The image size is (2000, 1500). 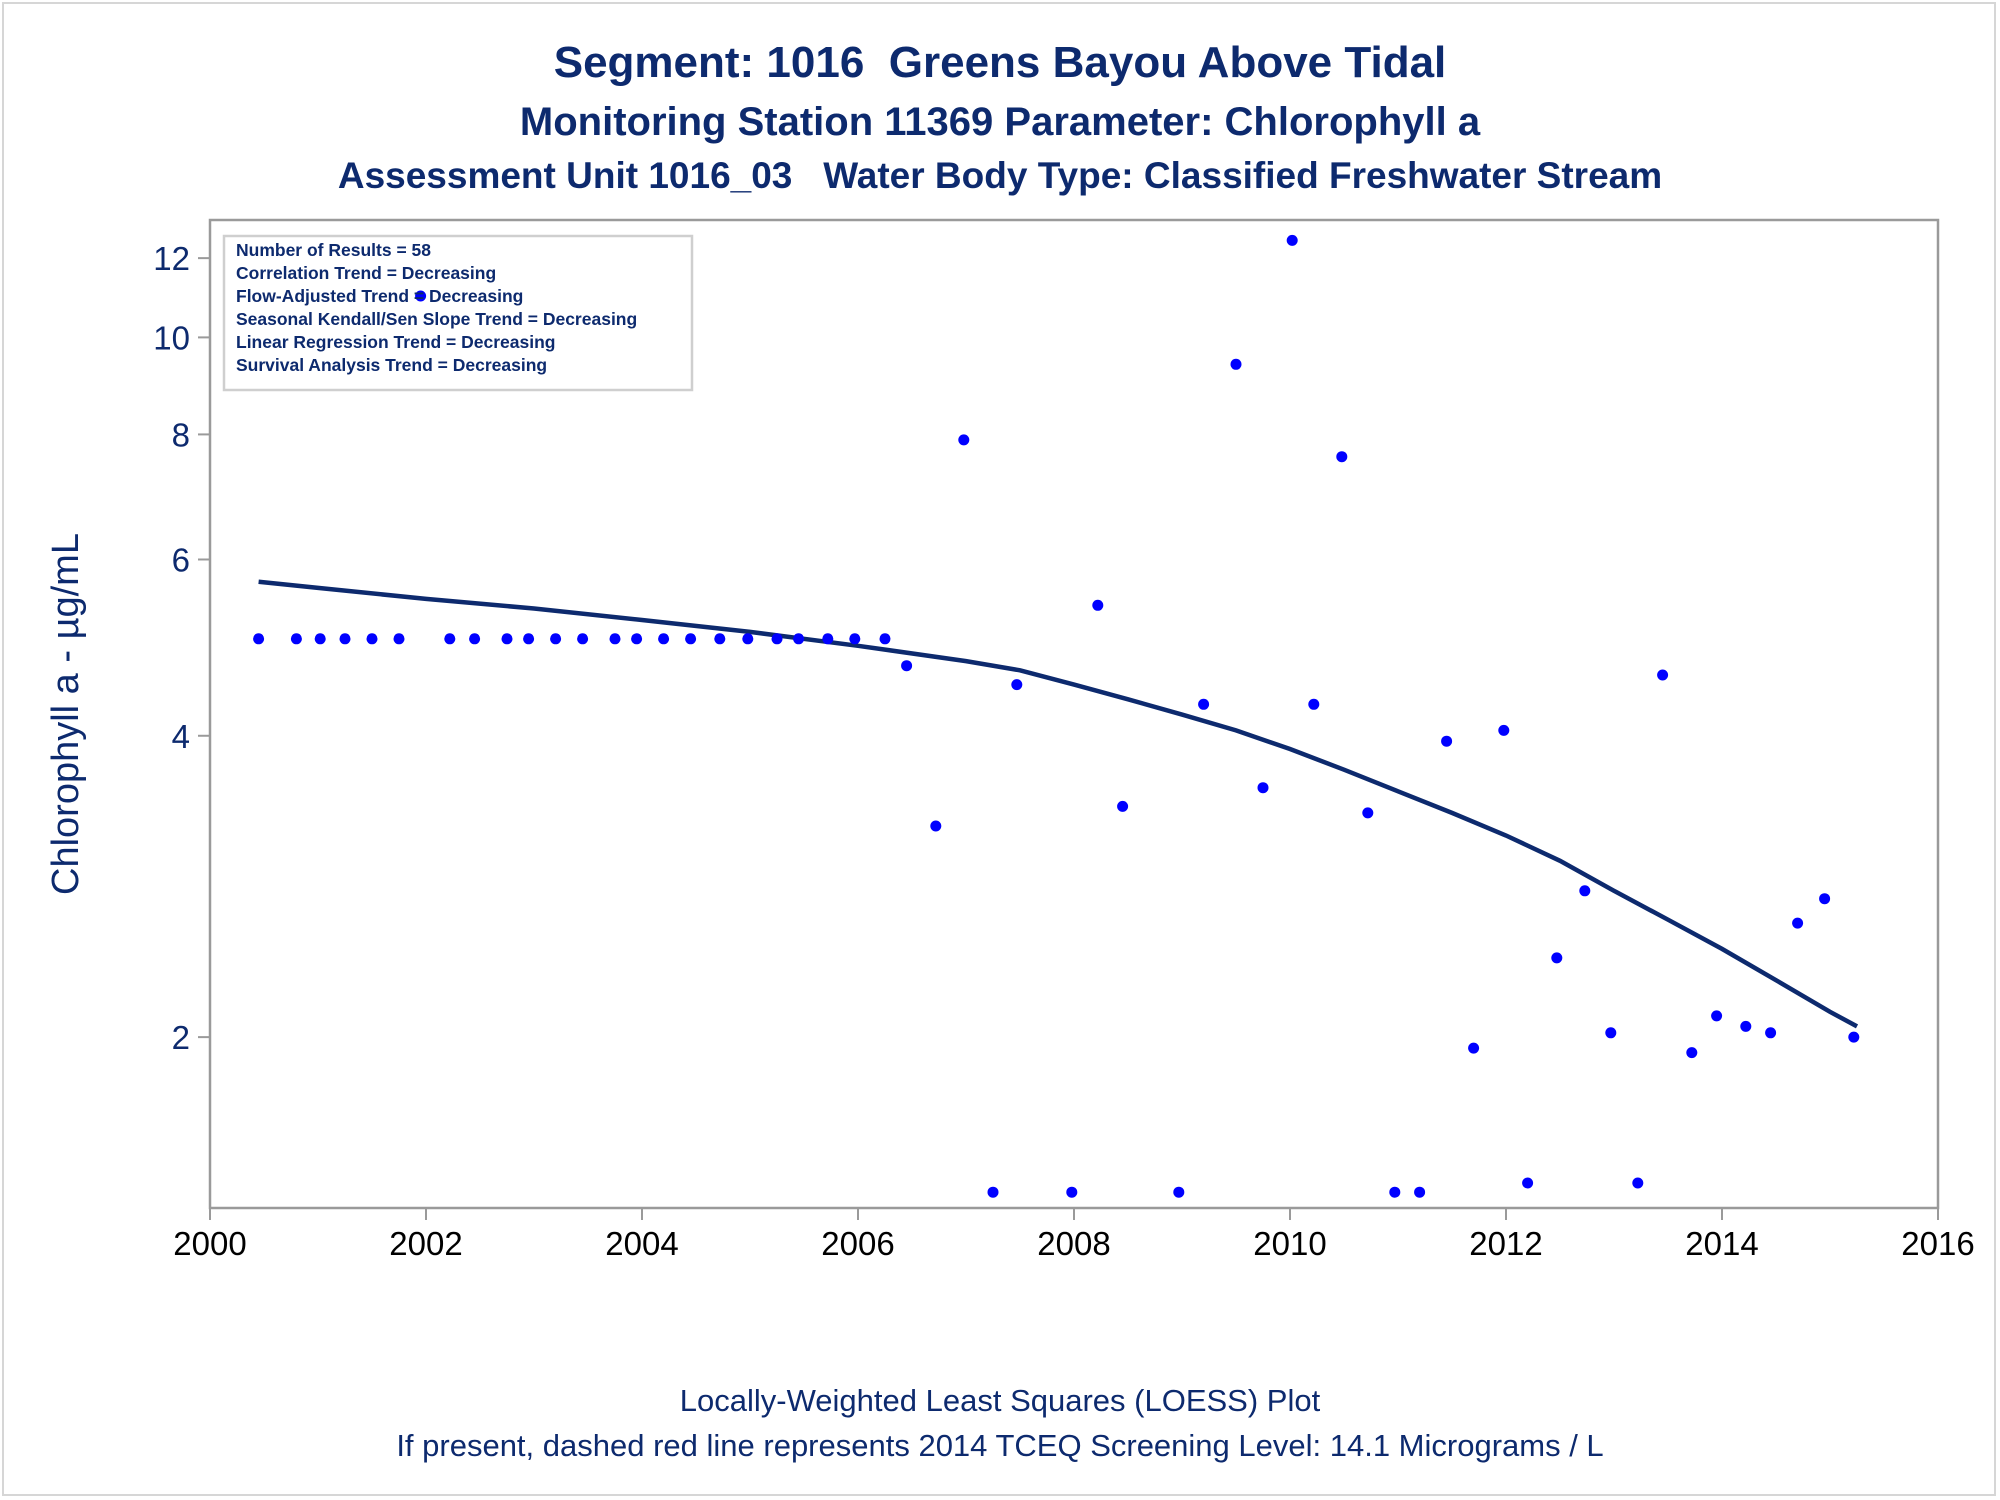 What do you see at coordinates (425, 1243) in the screenshot?
I see `x-tick-label: 2002` at bounding box center [425, 1243].